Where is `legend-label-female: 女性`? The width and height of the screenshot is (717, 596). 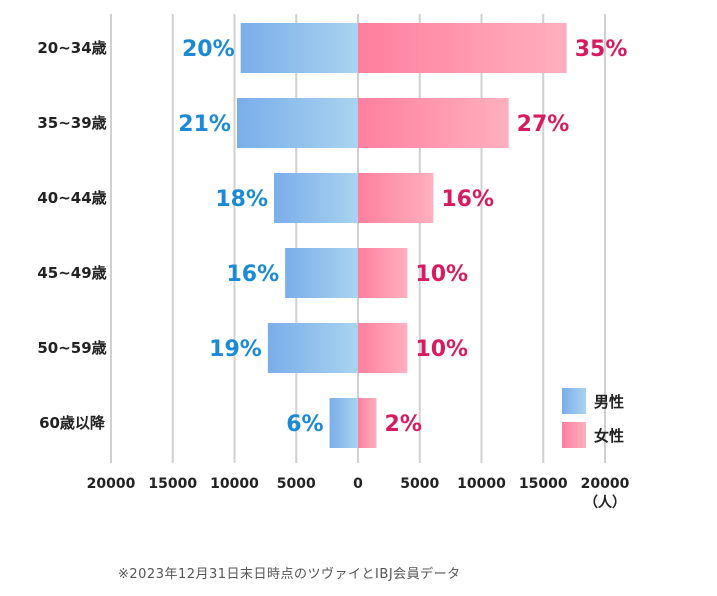
legend-label-female: 女性 is located at coordinates (609, 436).